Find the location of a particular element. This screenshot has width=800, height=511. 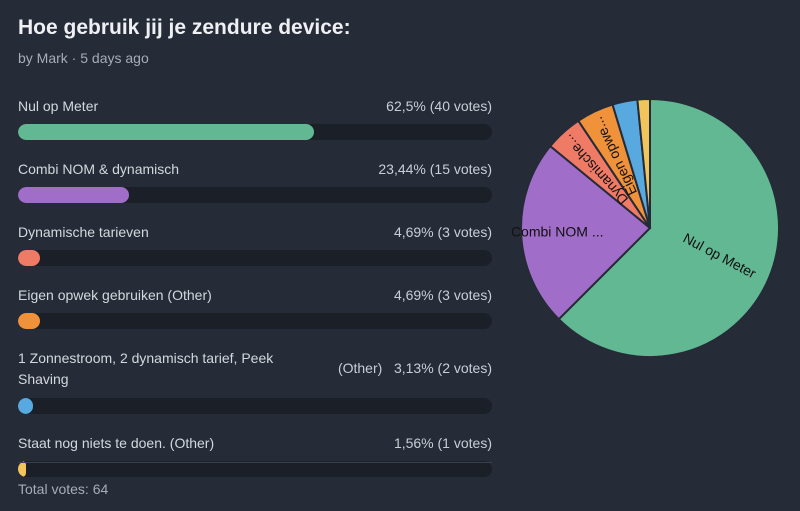

poll-option-dynamische-tarieven: Dynamische tarieven 4,69% (3 votes) is located at coordinates (255, 244).